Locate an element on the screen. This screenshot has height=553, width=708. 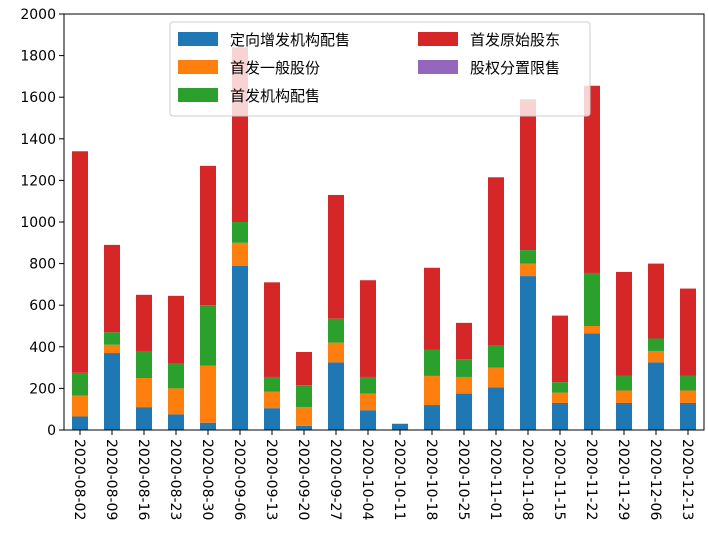
x-tick-label: 2020-08-09 is located at coordinates (111, 479).